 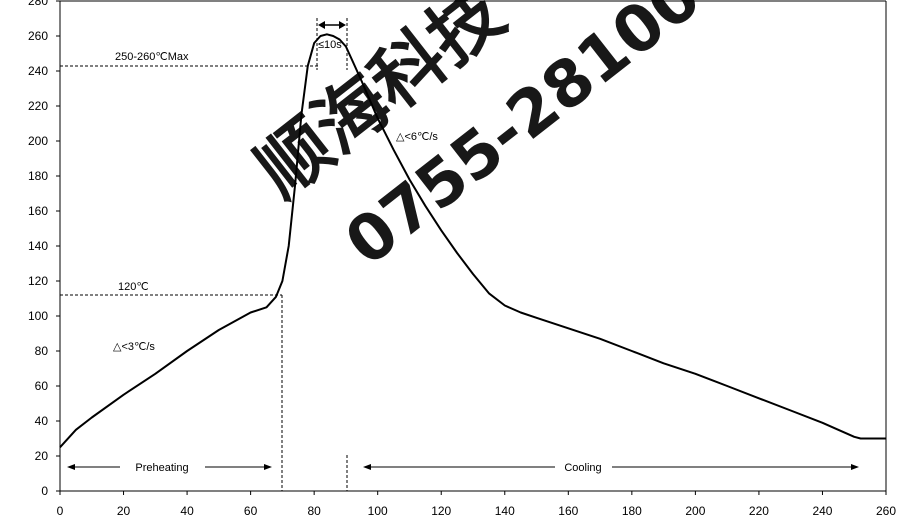 I want to click on y-tick-label: 100, so click(x=38, y=316).